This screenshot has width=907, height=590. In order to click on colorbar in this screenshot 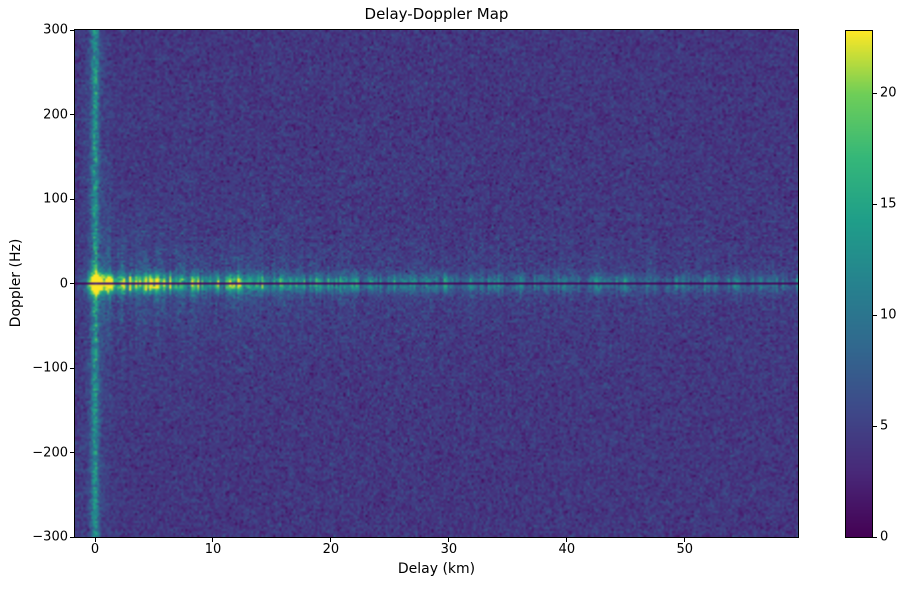, I will do `click(859, 284)`.